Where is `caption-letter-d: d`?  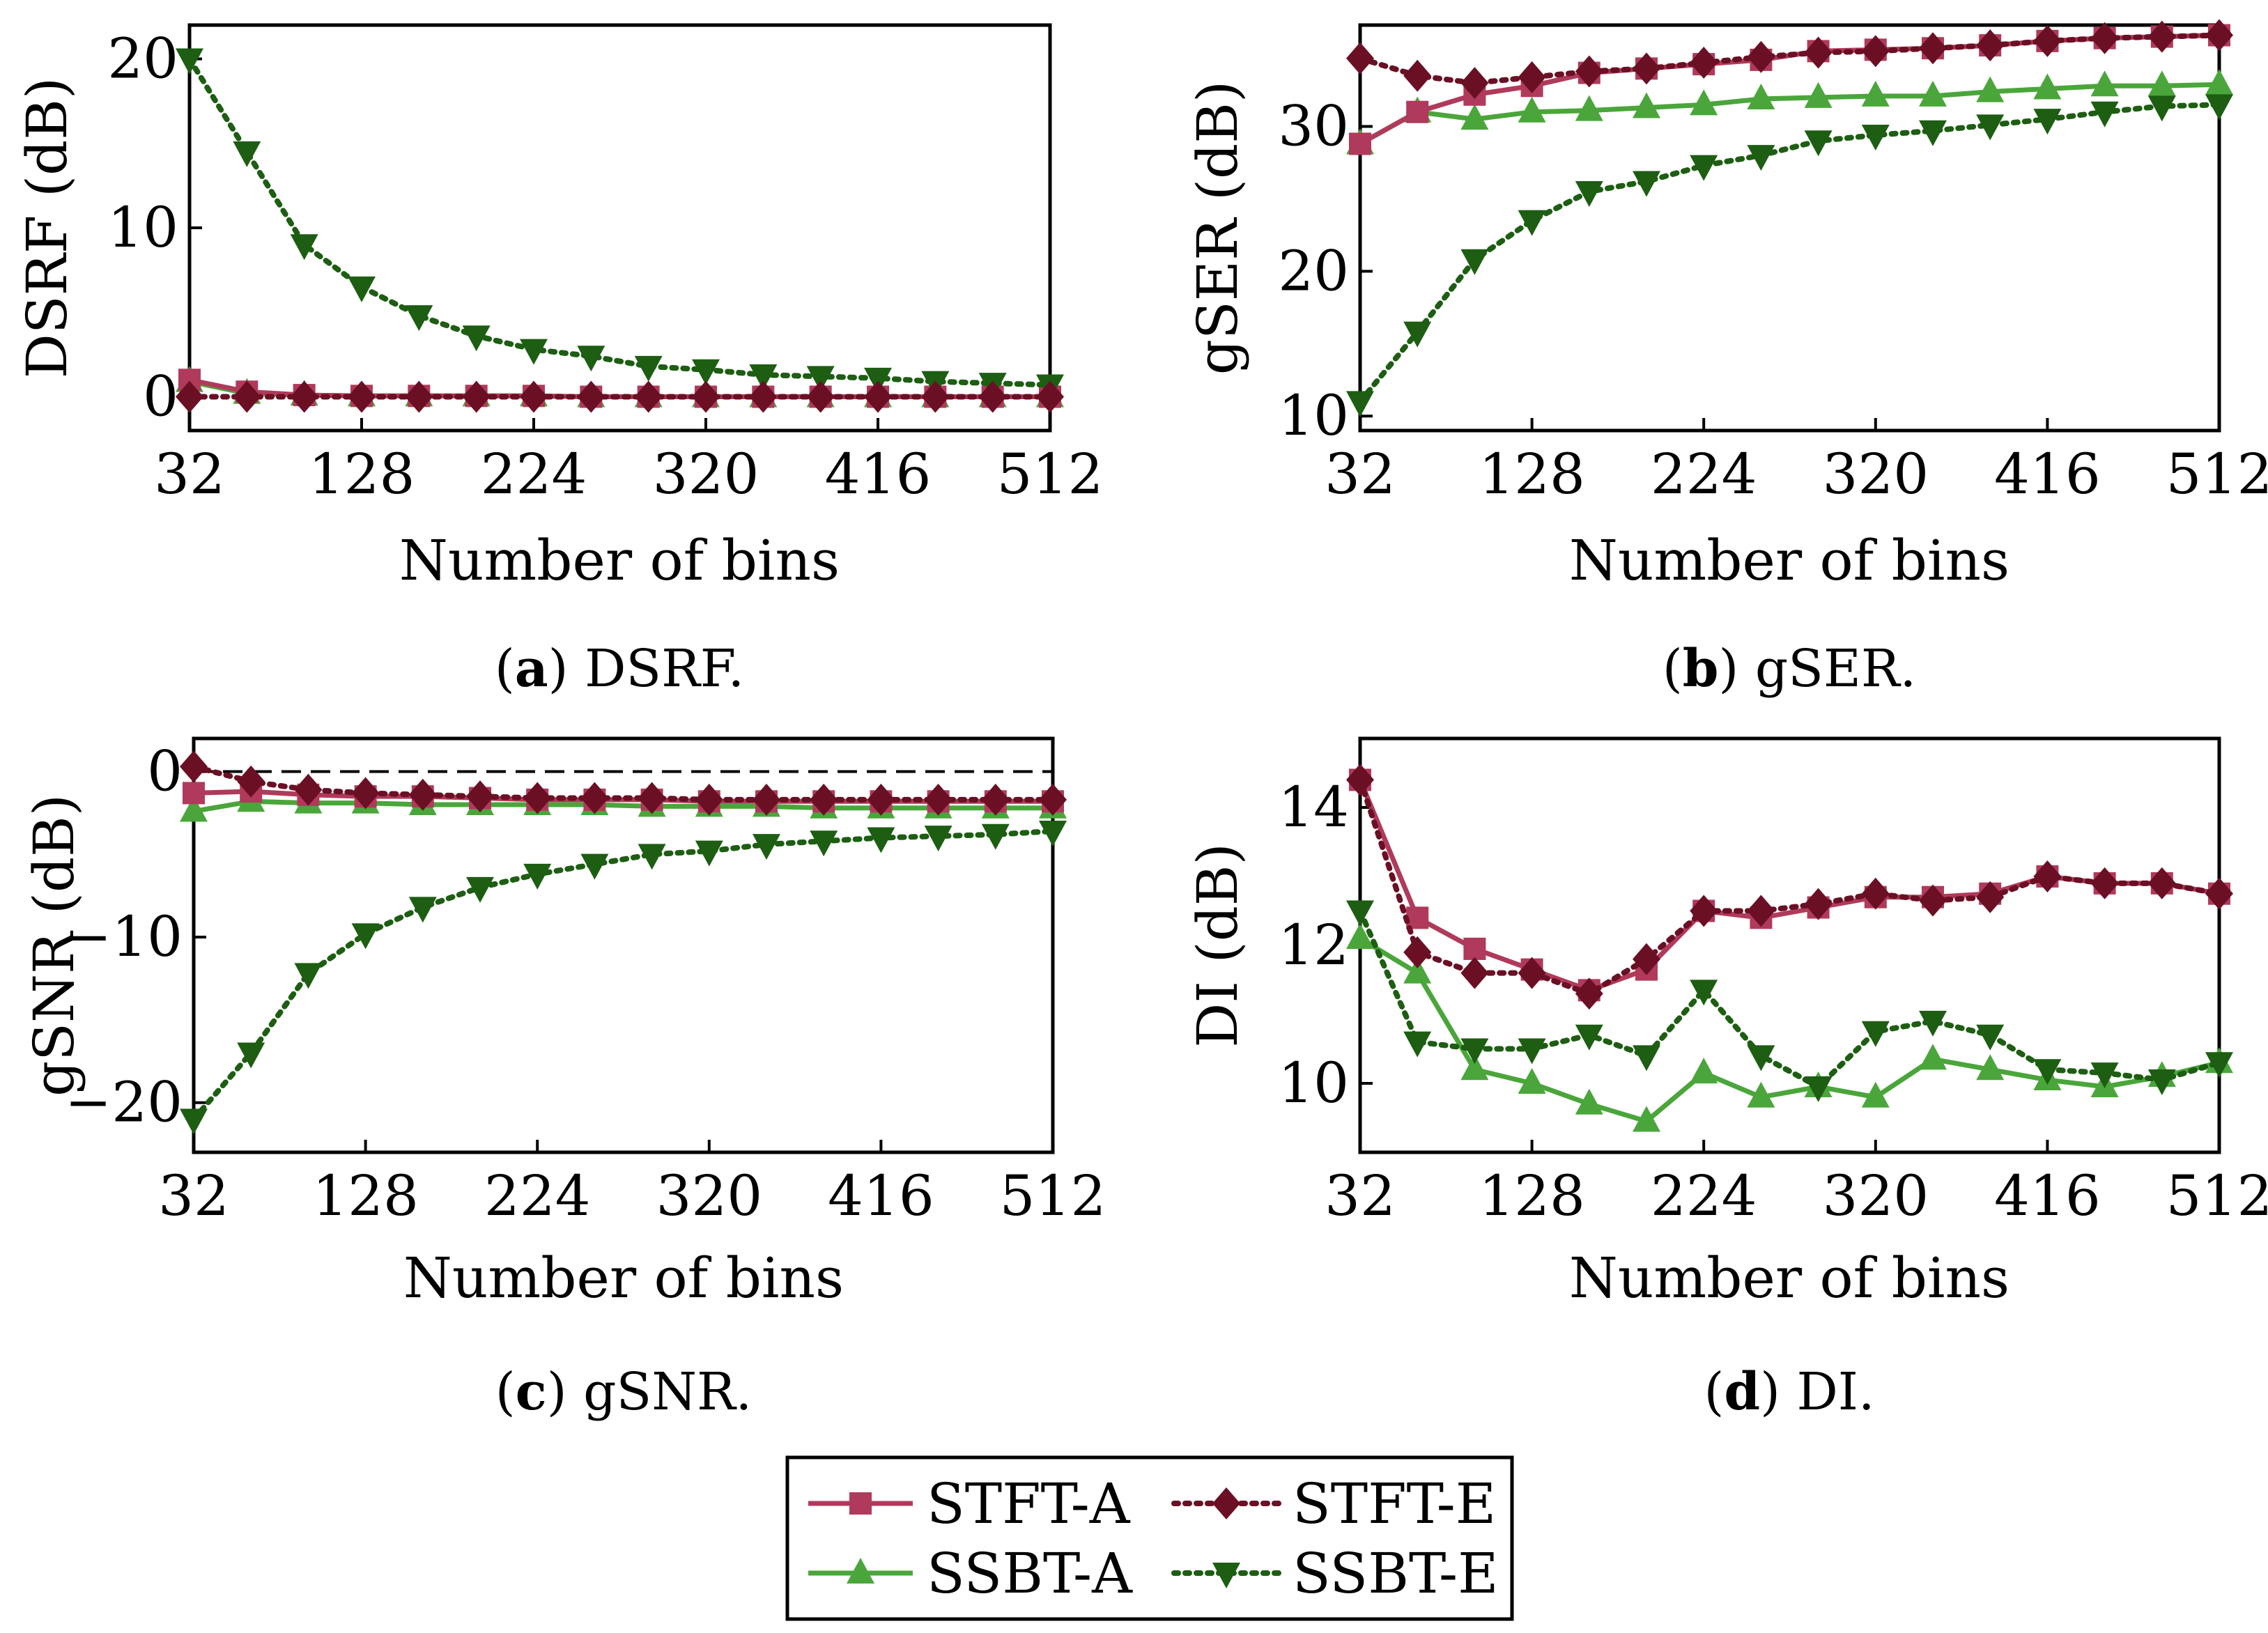 caption-letter-d: d is located at coordinates (1742, 1392).